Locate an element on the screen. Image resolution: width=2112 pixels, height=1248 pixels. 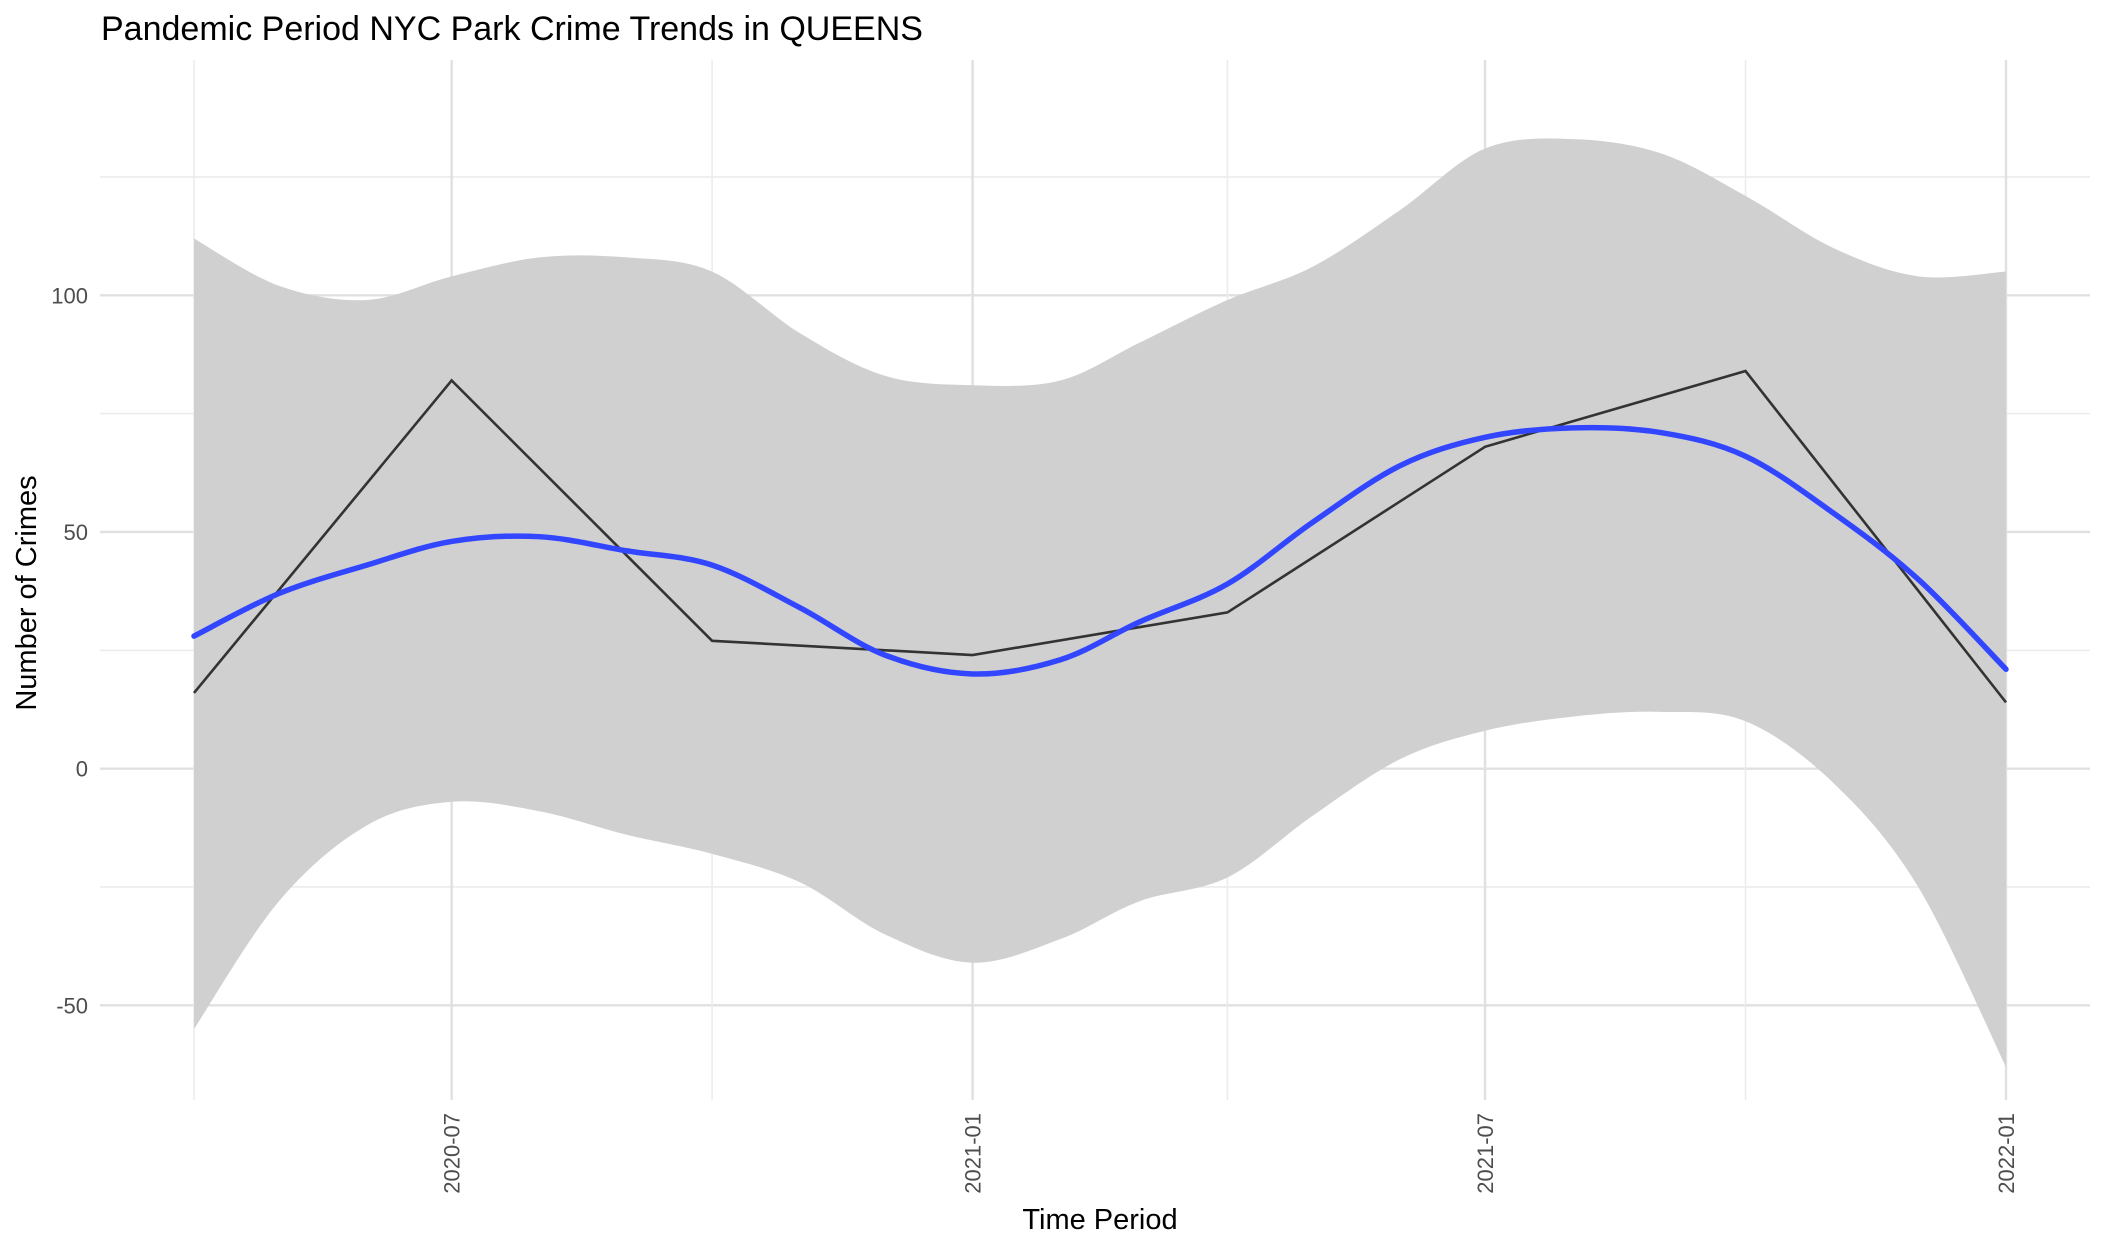
x-tick-label: 2021-07 is located at coordinates (1485, 1153).